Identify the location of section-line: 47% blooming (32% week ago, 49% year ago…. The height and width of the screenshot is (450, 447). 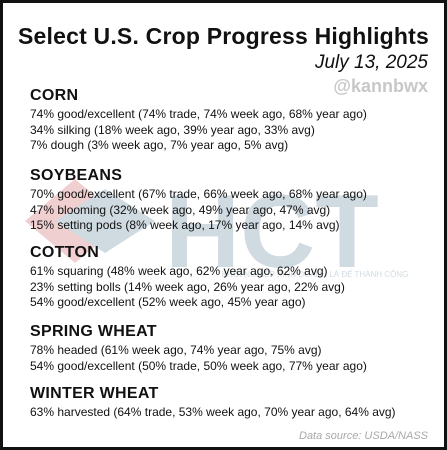
(180, 209).